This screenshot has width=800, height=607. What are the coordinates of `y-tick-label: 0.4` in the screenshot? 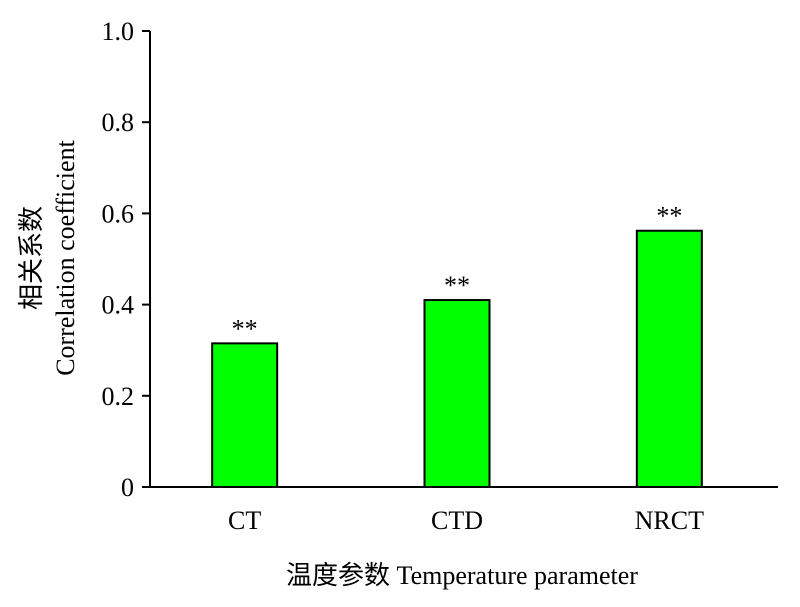 It's located at (118, 305).